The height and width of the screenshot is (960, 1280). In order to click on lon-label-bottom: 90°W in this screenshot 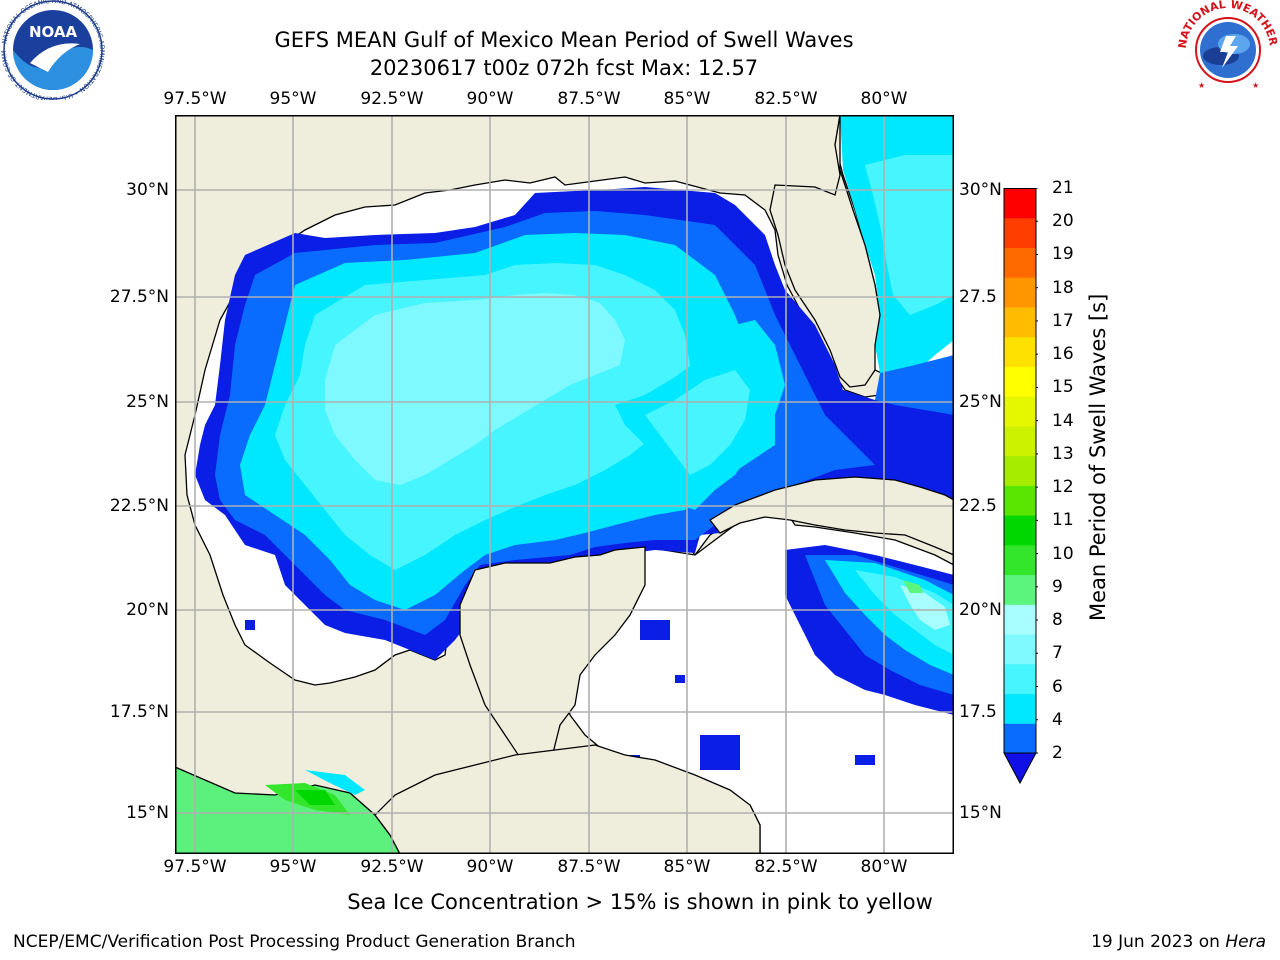, I will do `click(490, 867)`.